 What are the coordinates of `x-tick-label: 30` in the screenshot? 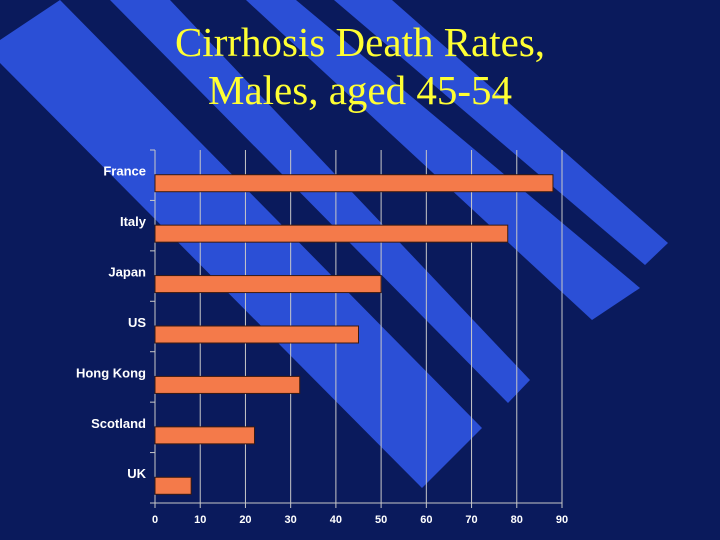 It's located at (291, 520).